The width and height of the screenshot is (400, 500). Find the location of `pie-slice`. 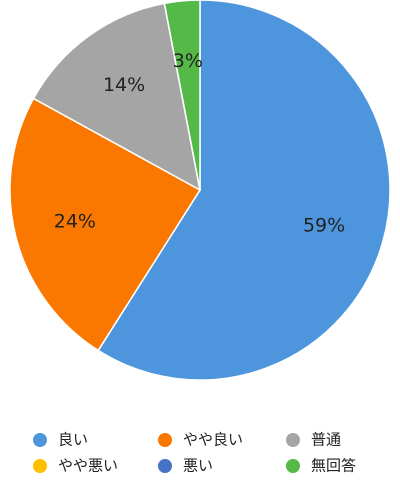

pie-slice is located at coordinates (182, 95).